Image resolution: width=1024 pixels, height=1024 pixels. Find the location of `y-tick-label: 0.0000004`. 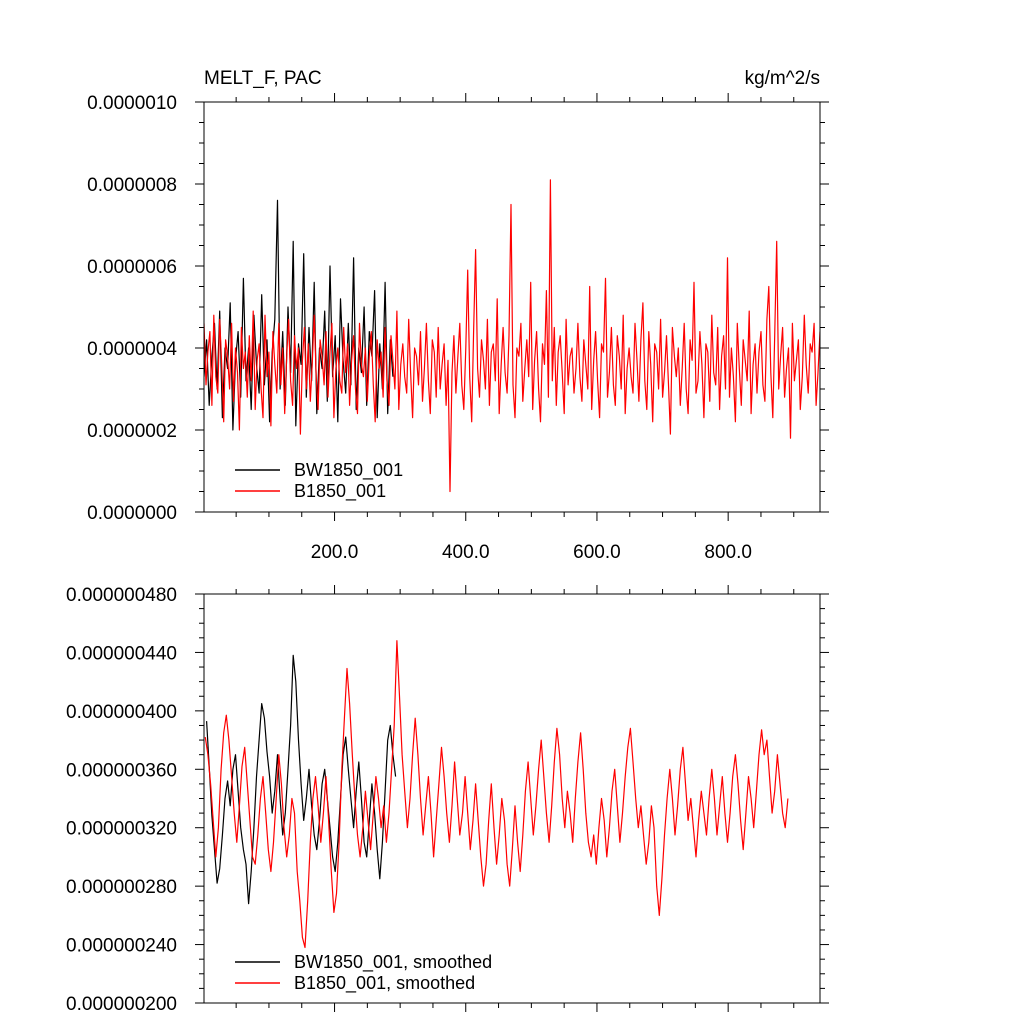

y-tick-label: 0.0000004 is located at coordinates (132, 349).